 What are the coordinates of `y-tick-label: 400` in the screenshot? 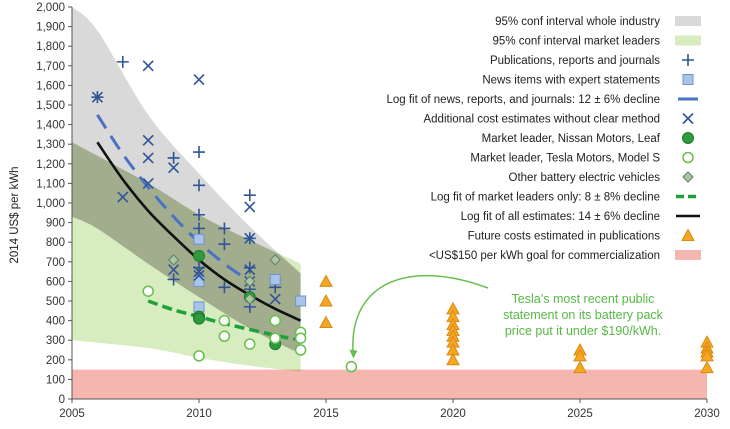 It's located at (55, 322).